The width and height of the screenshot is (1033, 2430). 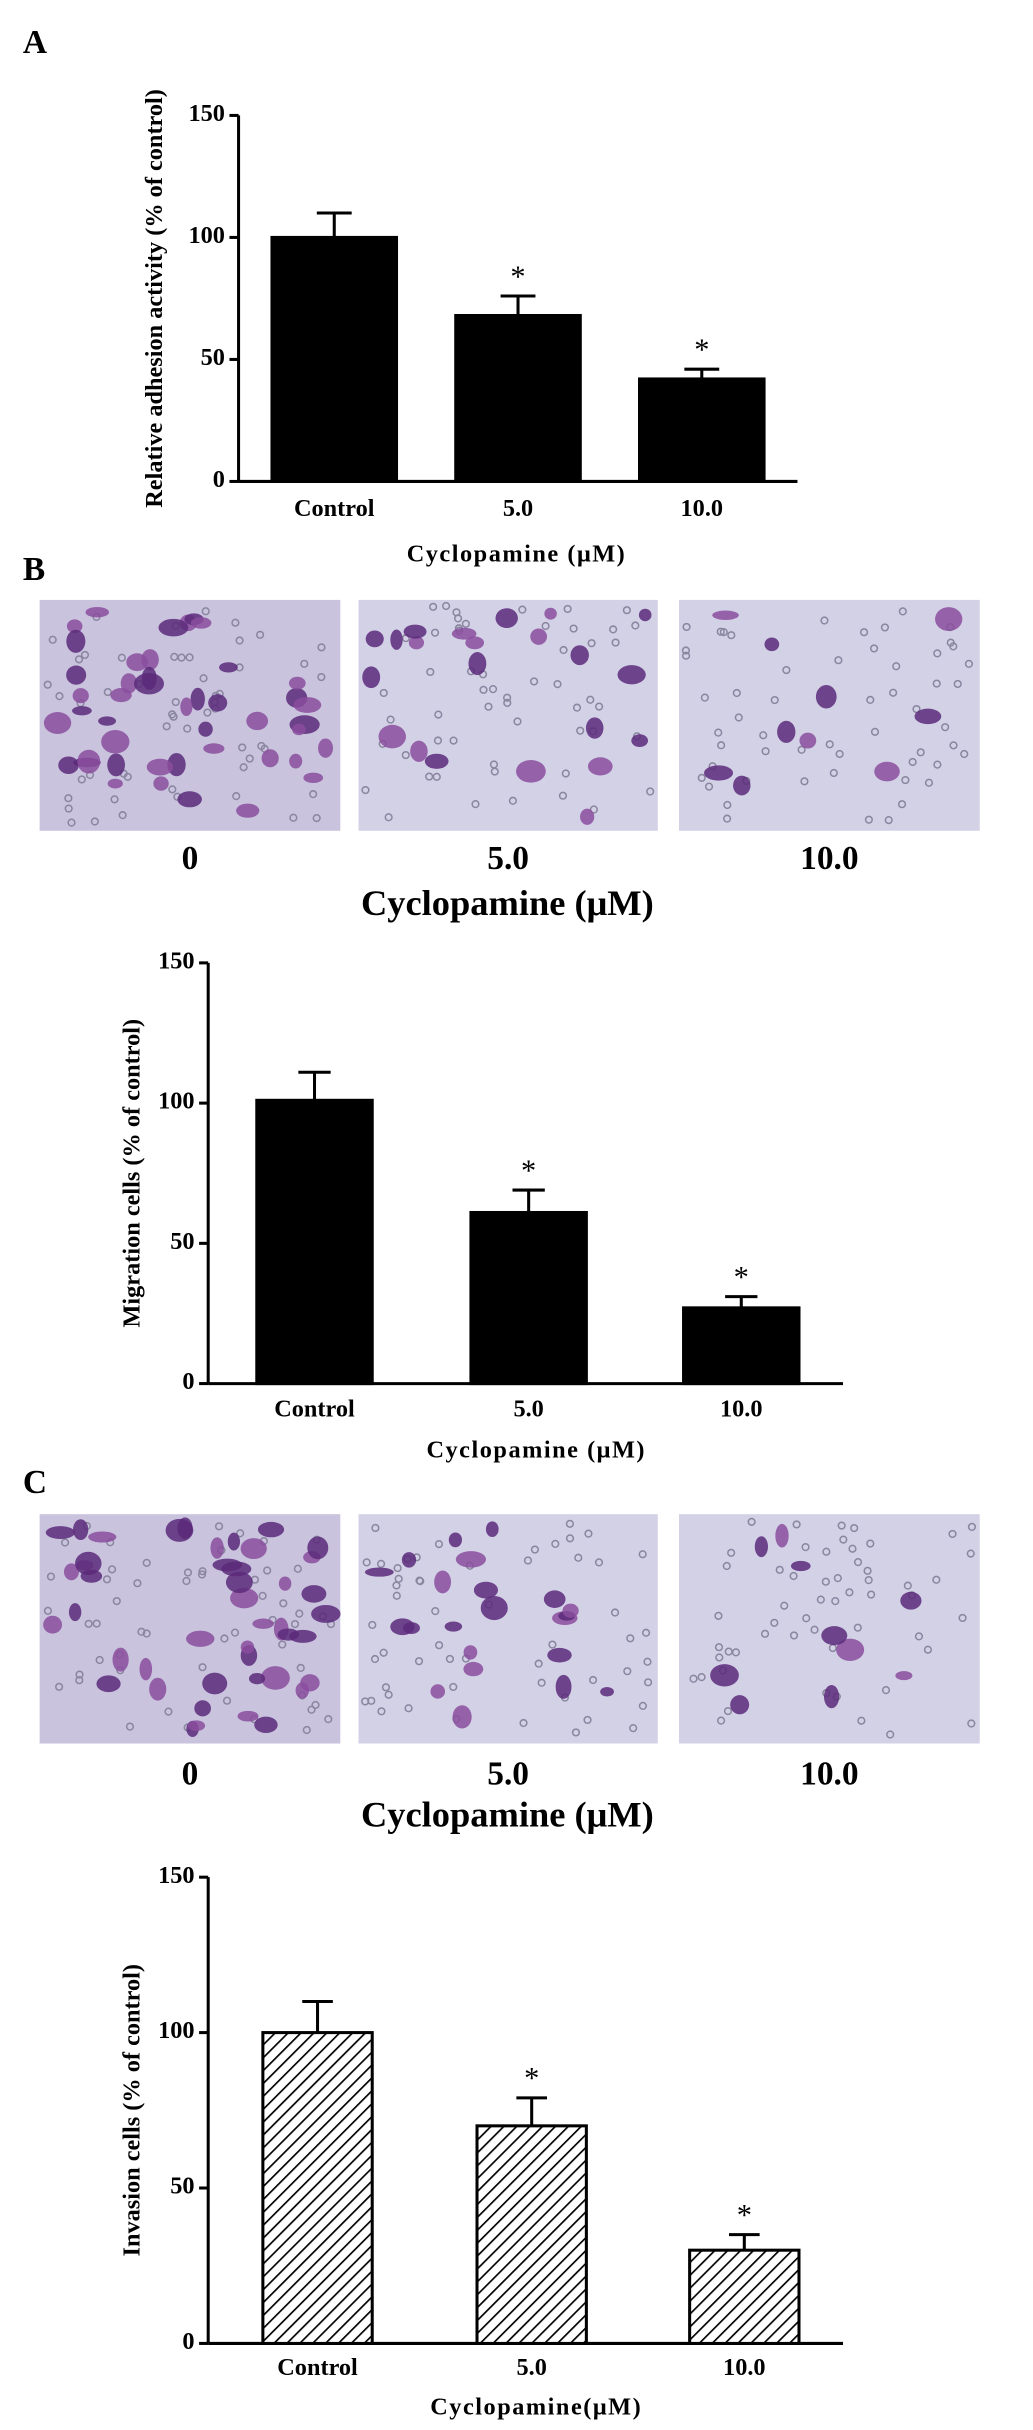 I want to click on y-axis-label: Migration cells (% of control), so click(x=131, y=1173).